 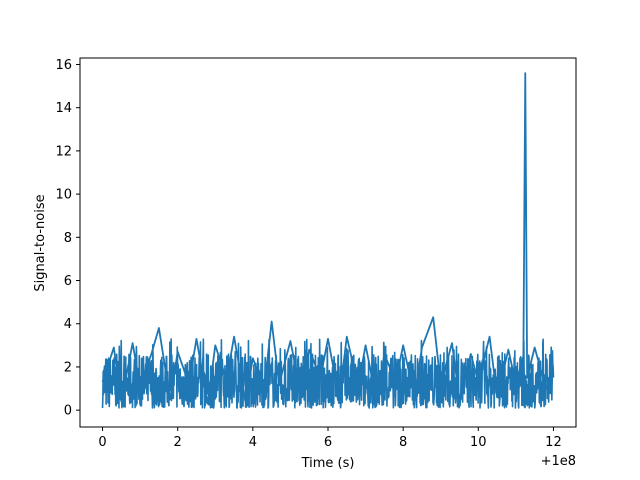 I want to click on y-axis-label: Signal-to-noise, so click(x=40, y=242).